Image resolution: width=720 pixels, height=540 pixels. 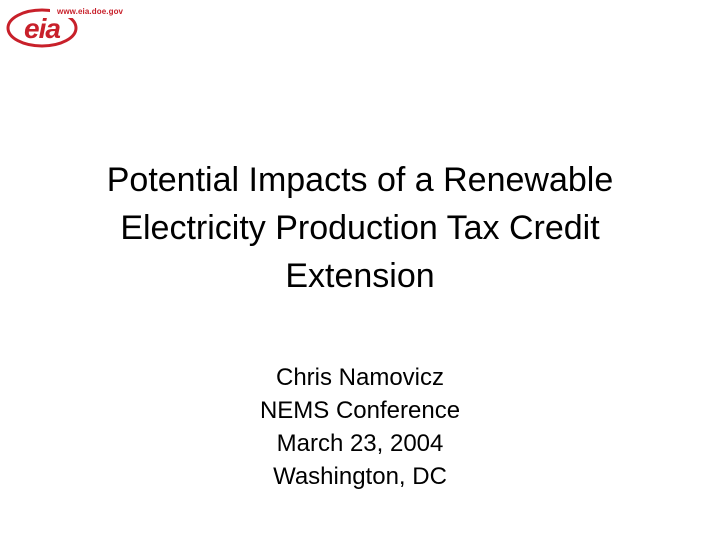 What do you see at coordinates (360, 180) in the screenshot?
I see `title-line-1: Potential Impacts of a Renewable` at bounding box center [360, 180].